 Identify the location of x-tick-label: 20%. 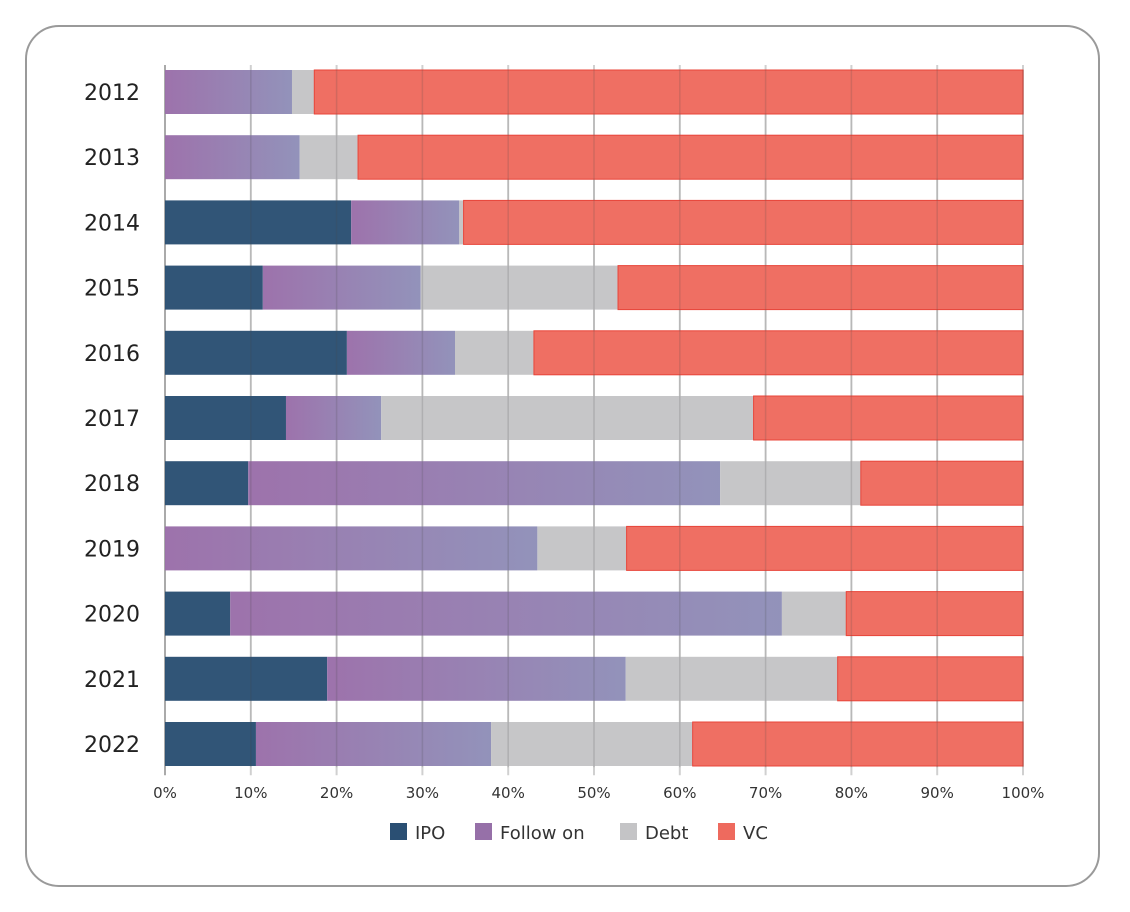
(336, 793).